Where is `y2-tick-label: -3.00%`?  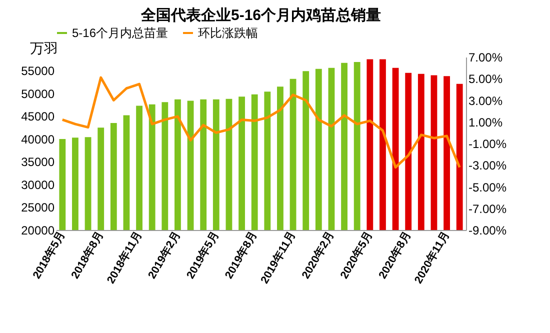 y2-tick-label: -3.00% is located at coordinates (487, 165).